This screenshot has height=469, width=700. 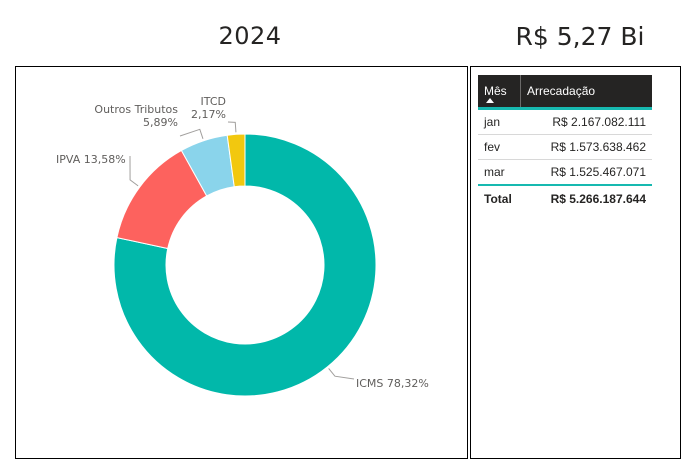 What do you see at coordinates (91, 159) in the screenshot?
I see `data-label-ipva: IPVA 13,58%` at bounding box center [91, 159].